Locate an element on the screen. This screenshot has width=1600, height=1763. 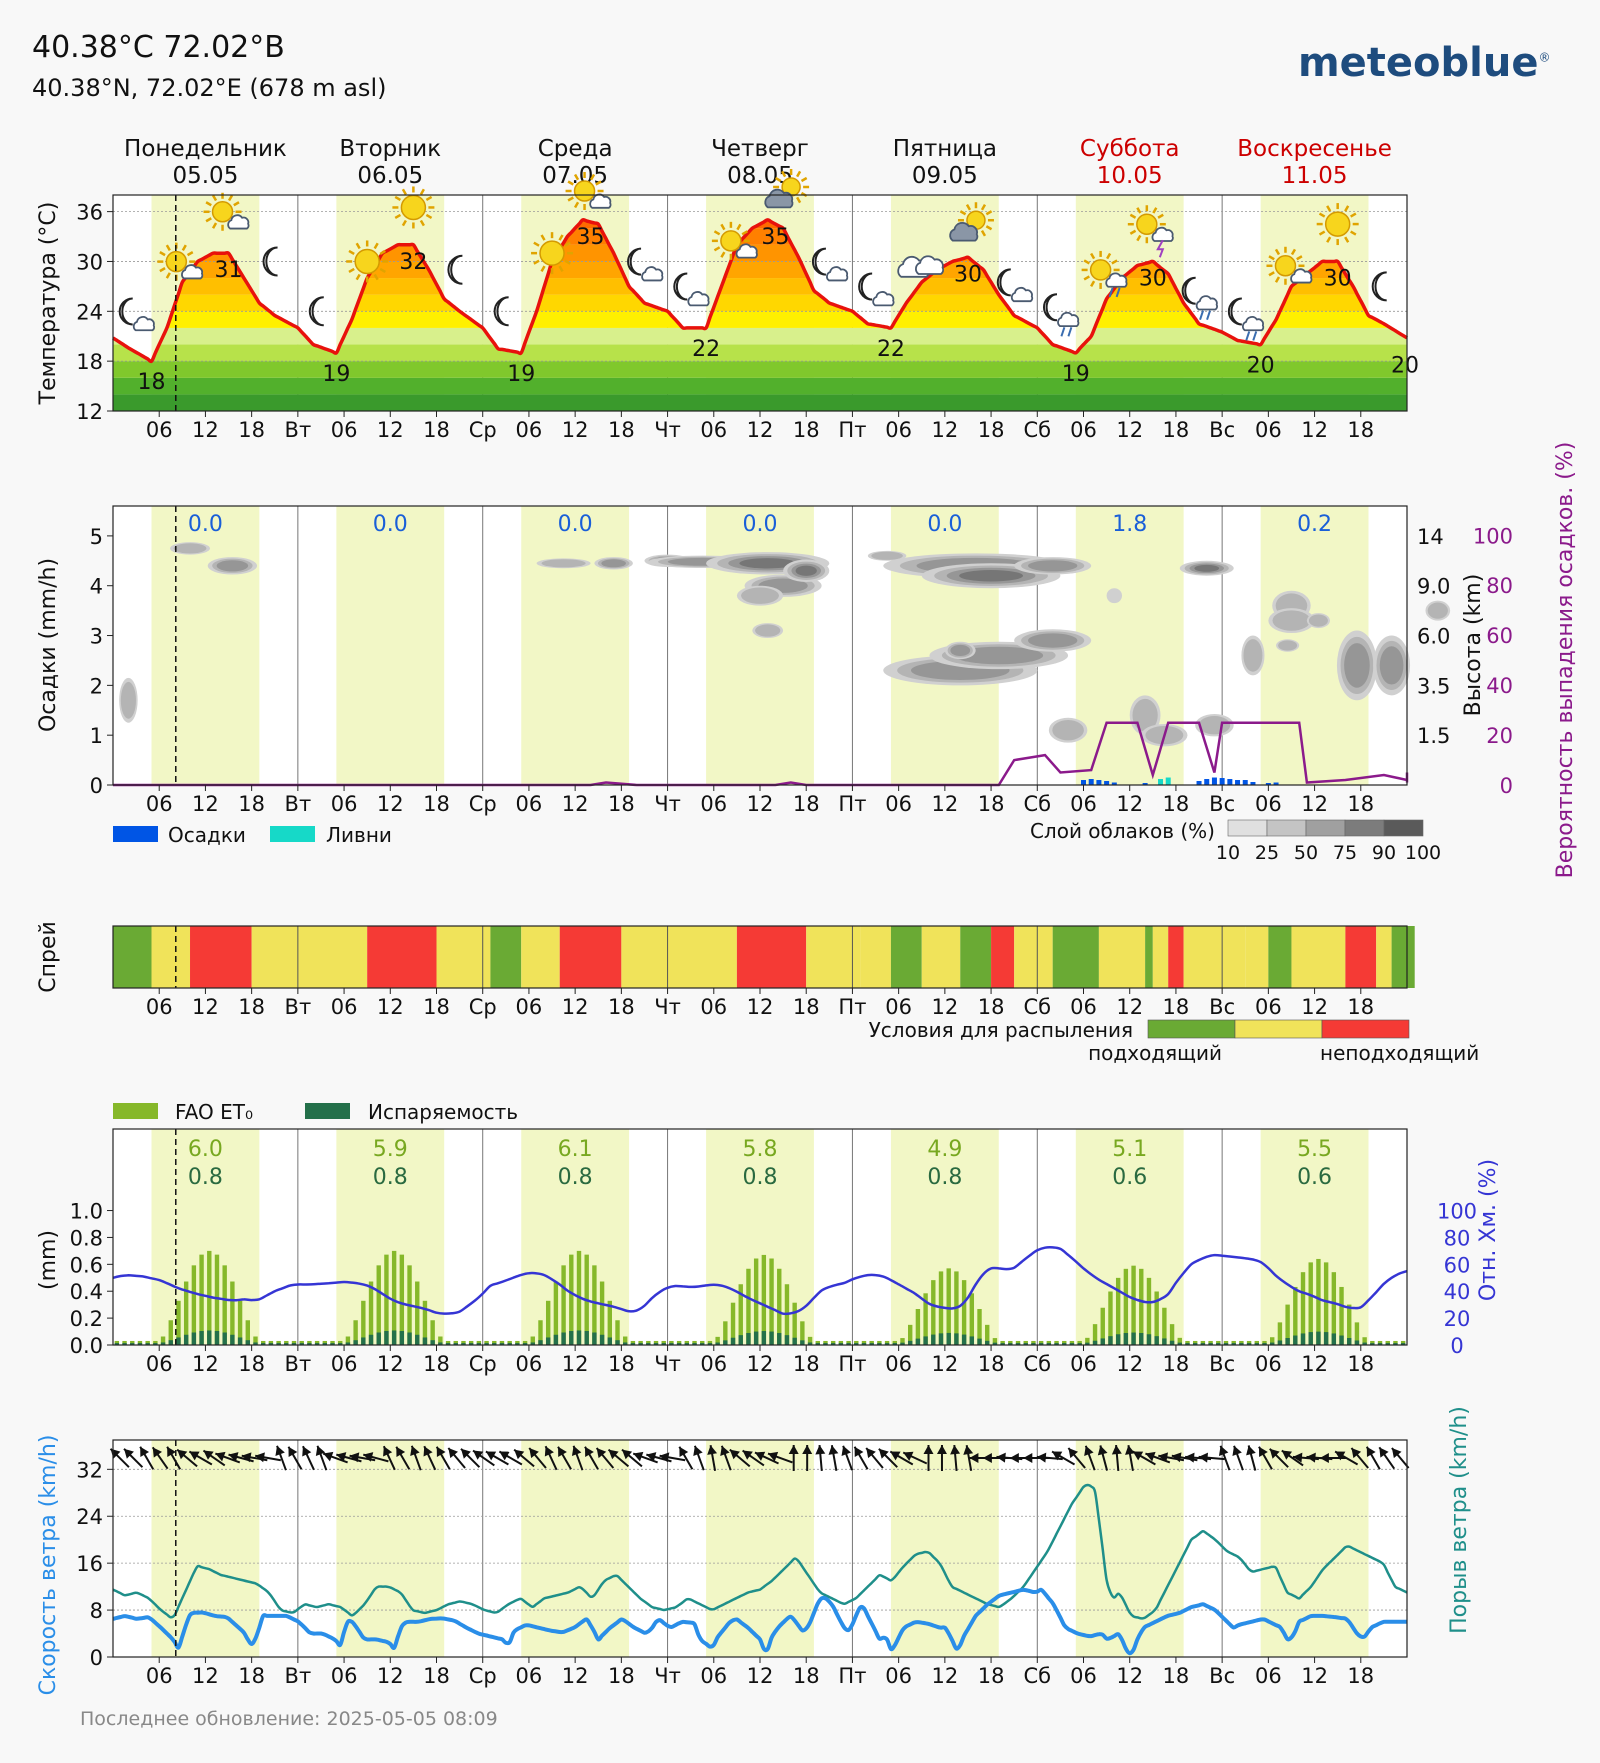
min-temp-label: 22 is located at coordinates (706, 349).